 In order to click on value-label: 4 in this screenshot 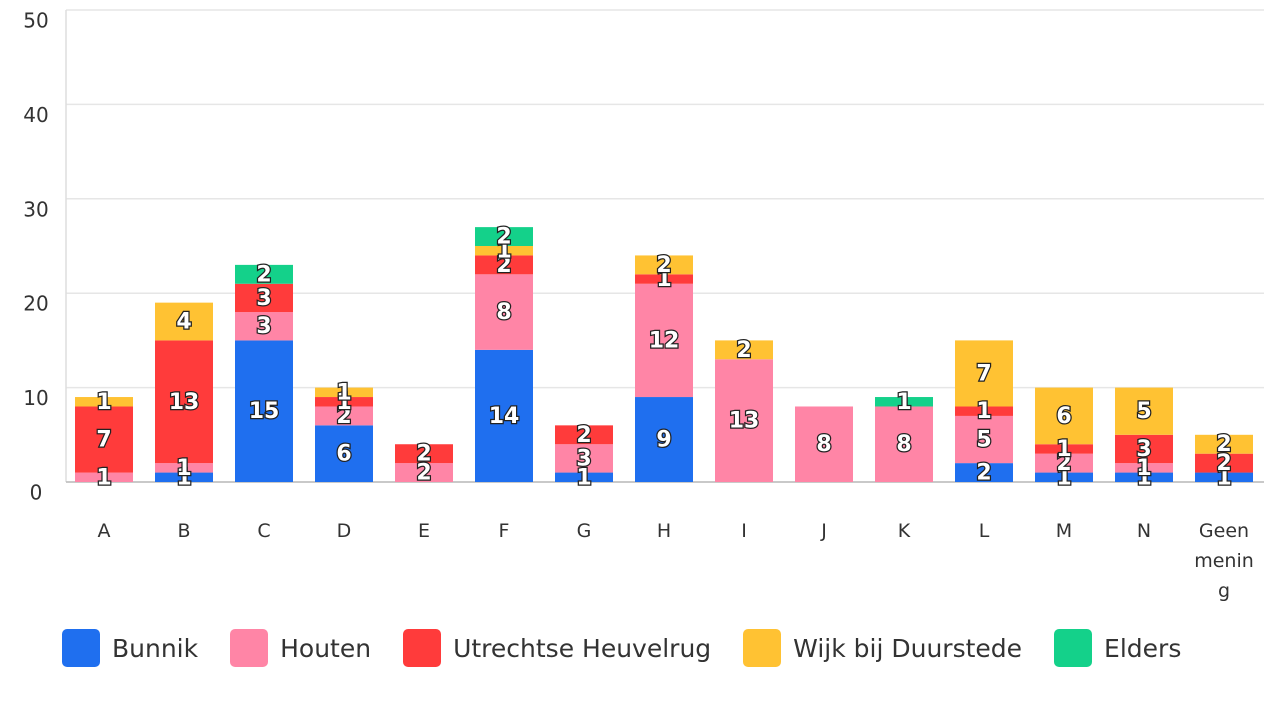, I will do `click(183, 322)`.